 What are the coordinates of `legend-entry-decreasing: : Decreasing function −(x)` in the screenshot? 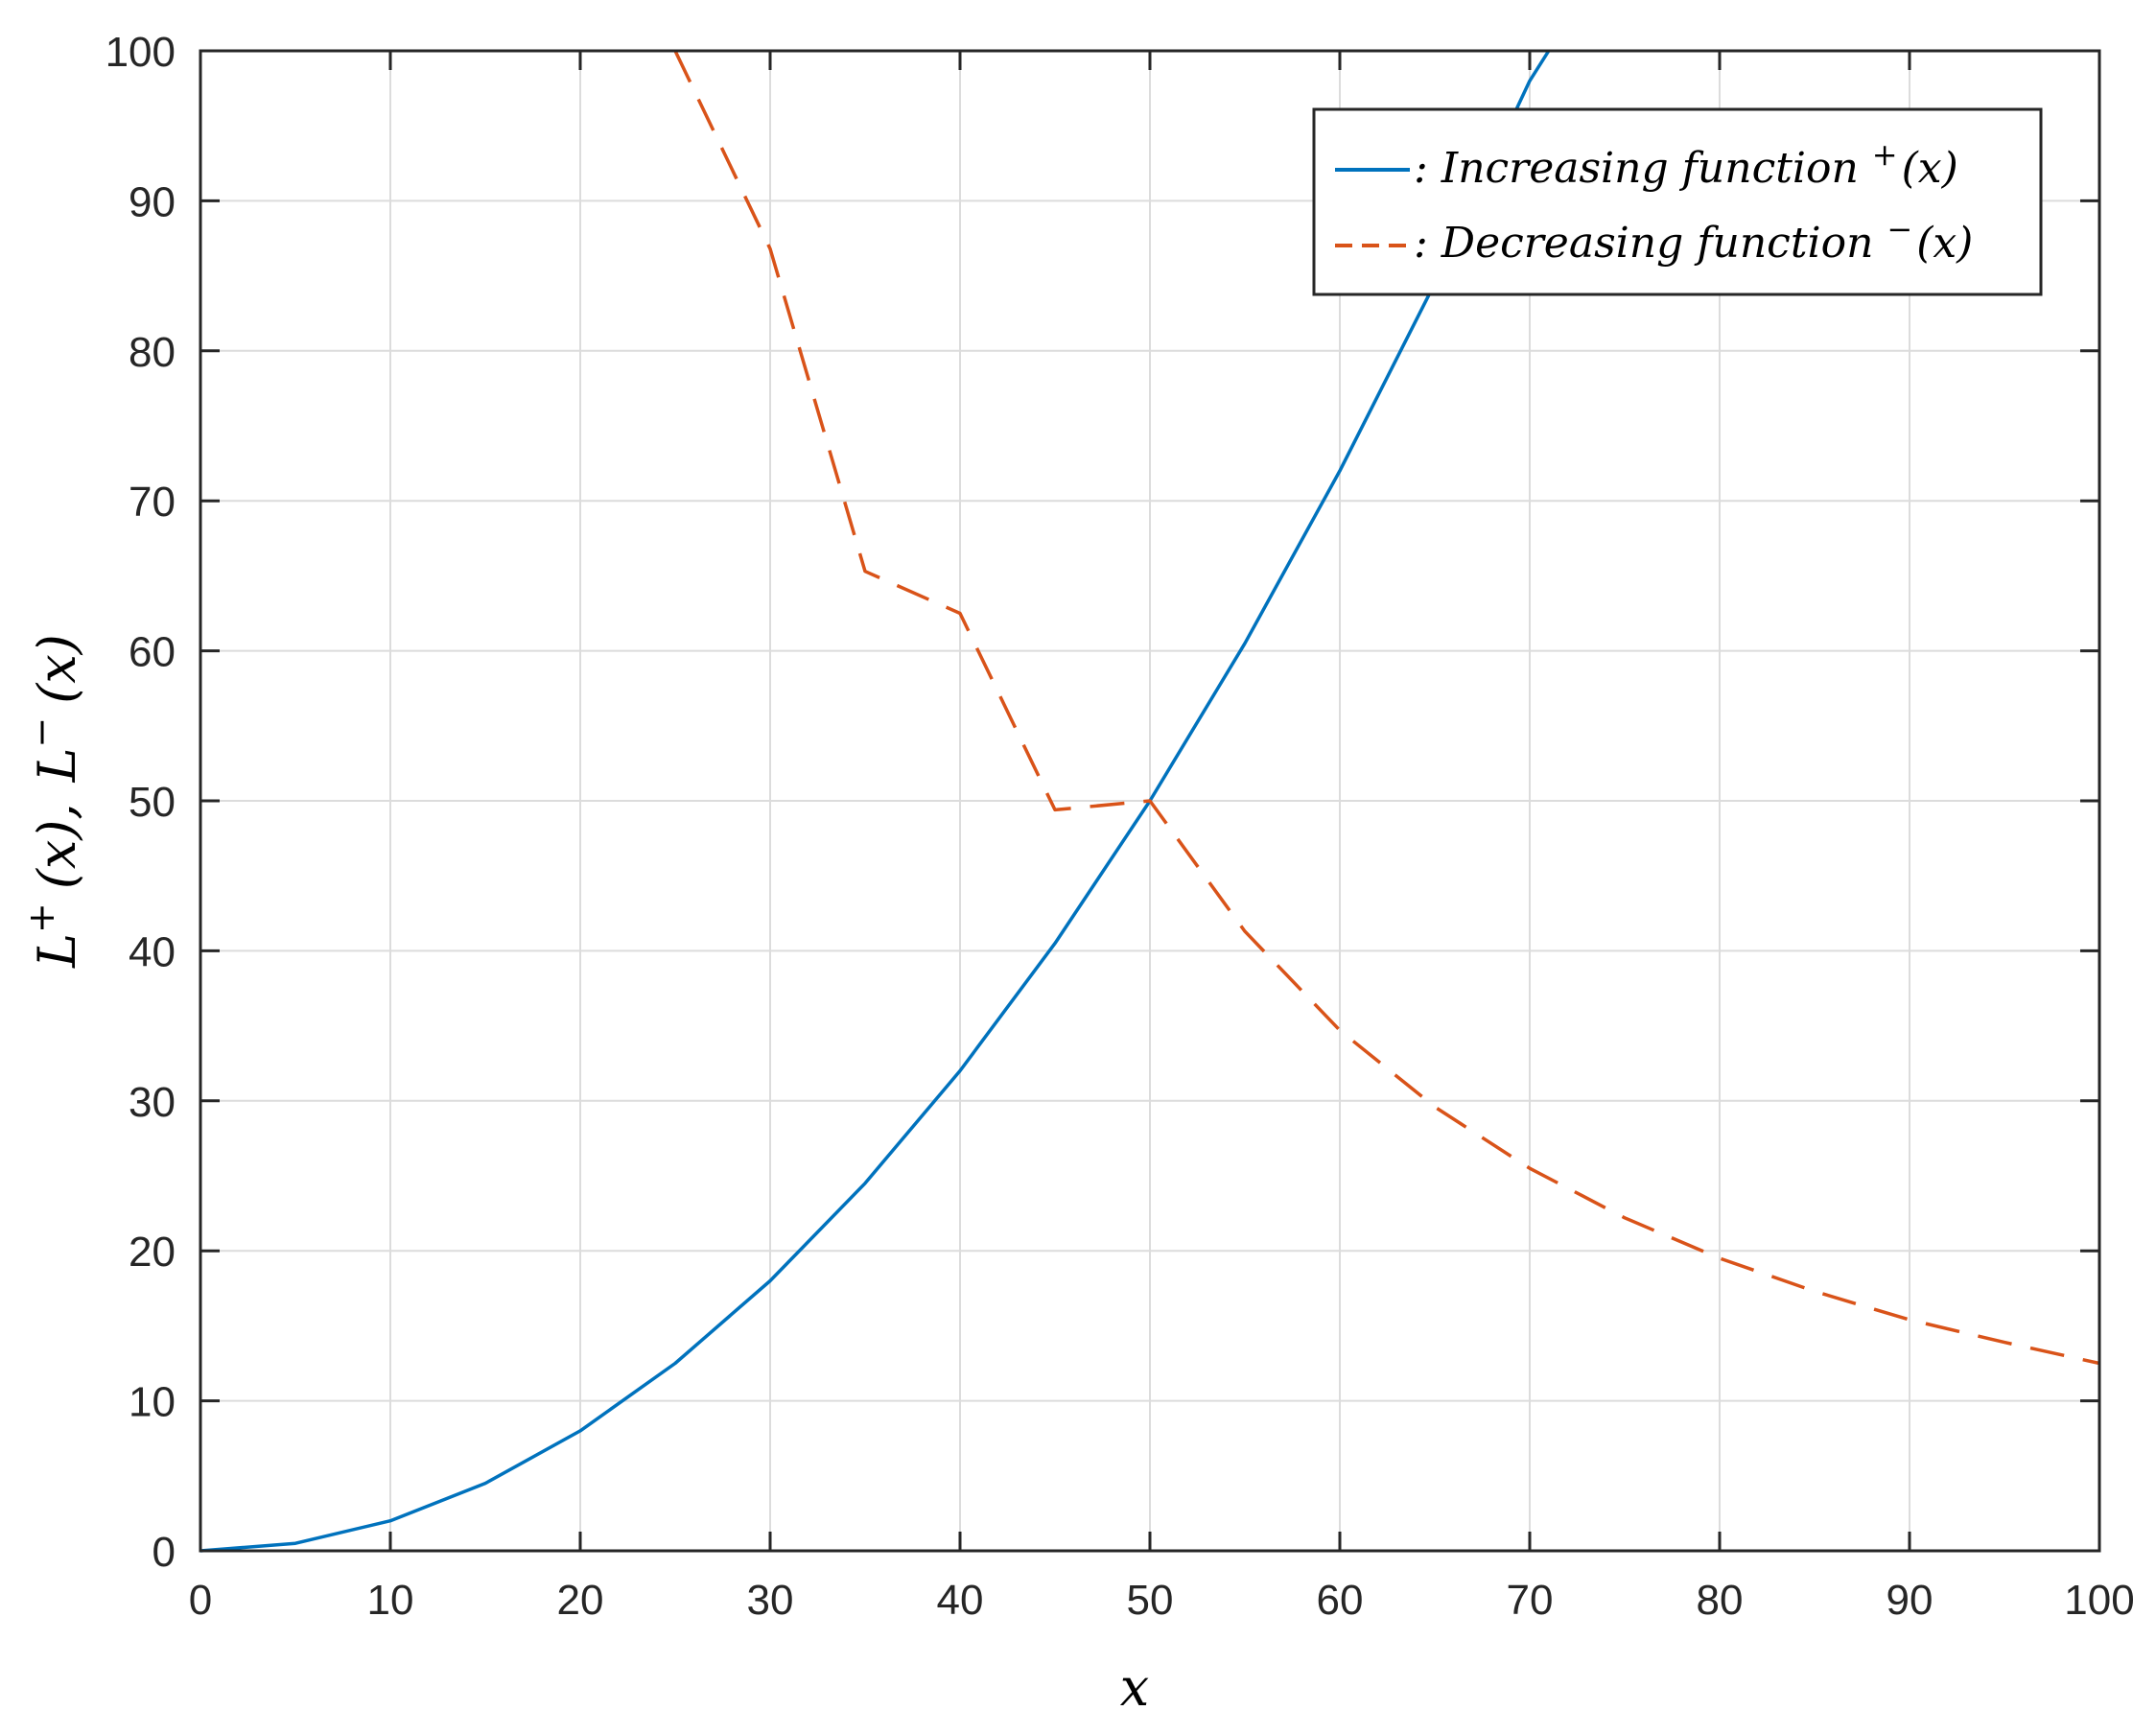 It's located at (1693, 239).